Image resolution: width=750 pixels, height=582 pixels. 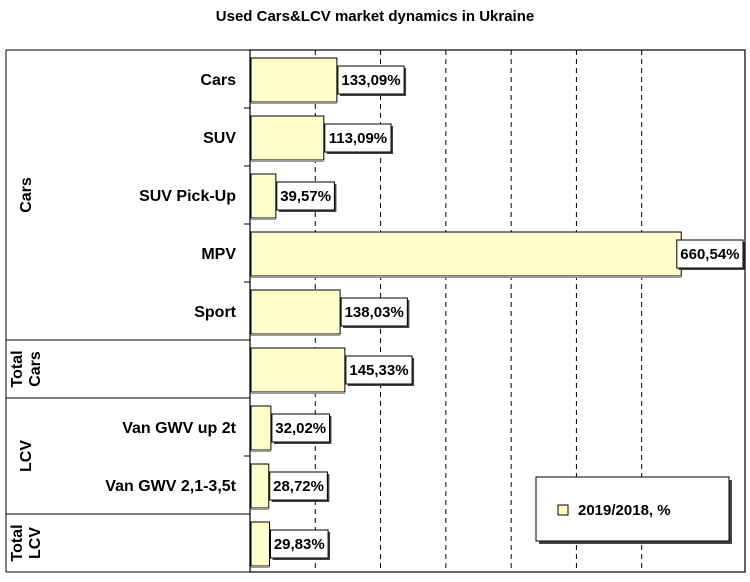 I want to click on category-label: SUV Pick-Up, so click(x=187, y=196).